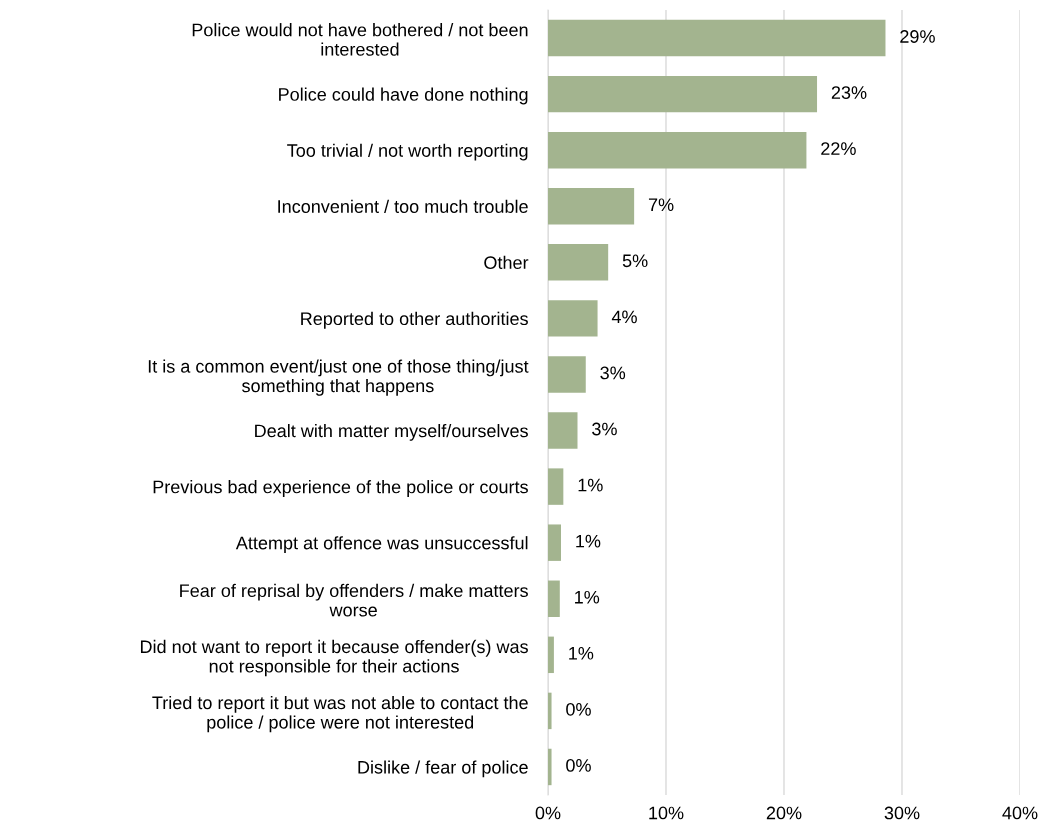 Image resolution: width=1051 pixels, height=830 pixels. What do you see at coordinates (391, 432) in the screenshot?
I see `y-tick-label: Dealt with matter myself/ourselves` at bounding box center [391, 432].